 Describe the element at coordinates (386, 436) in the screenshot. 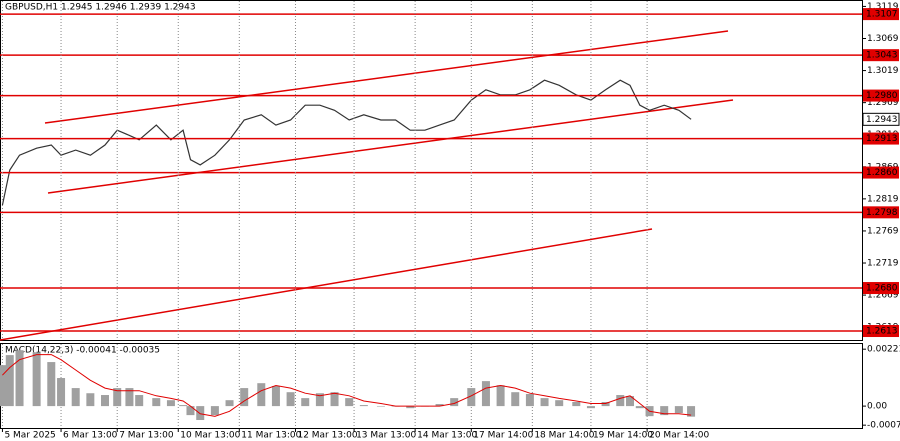

I see `x-tick-label: 13 Mar 13:00` at that location.